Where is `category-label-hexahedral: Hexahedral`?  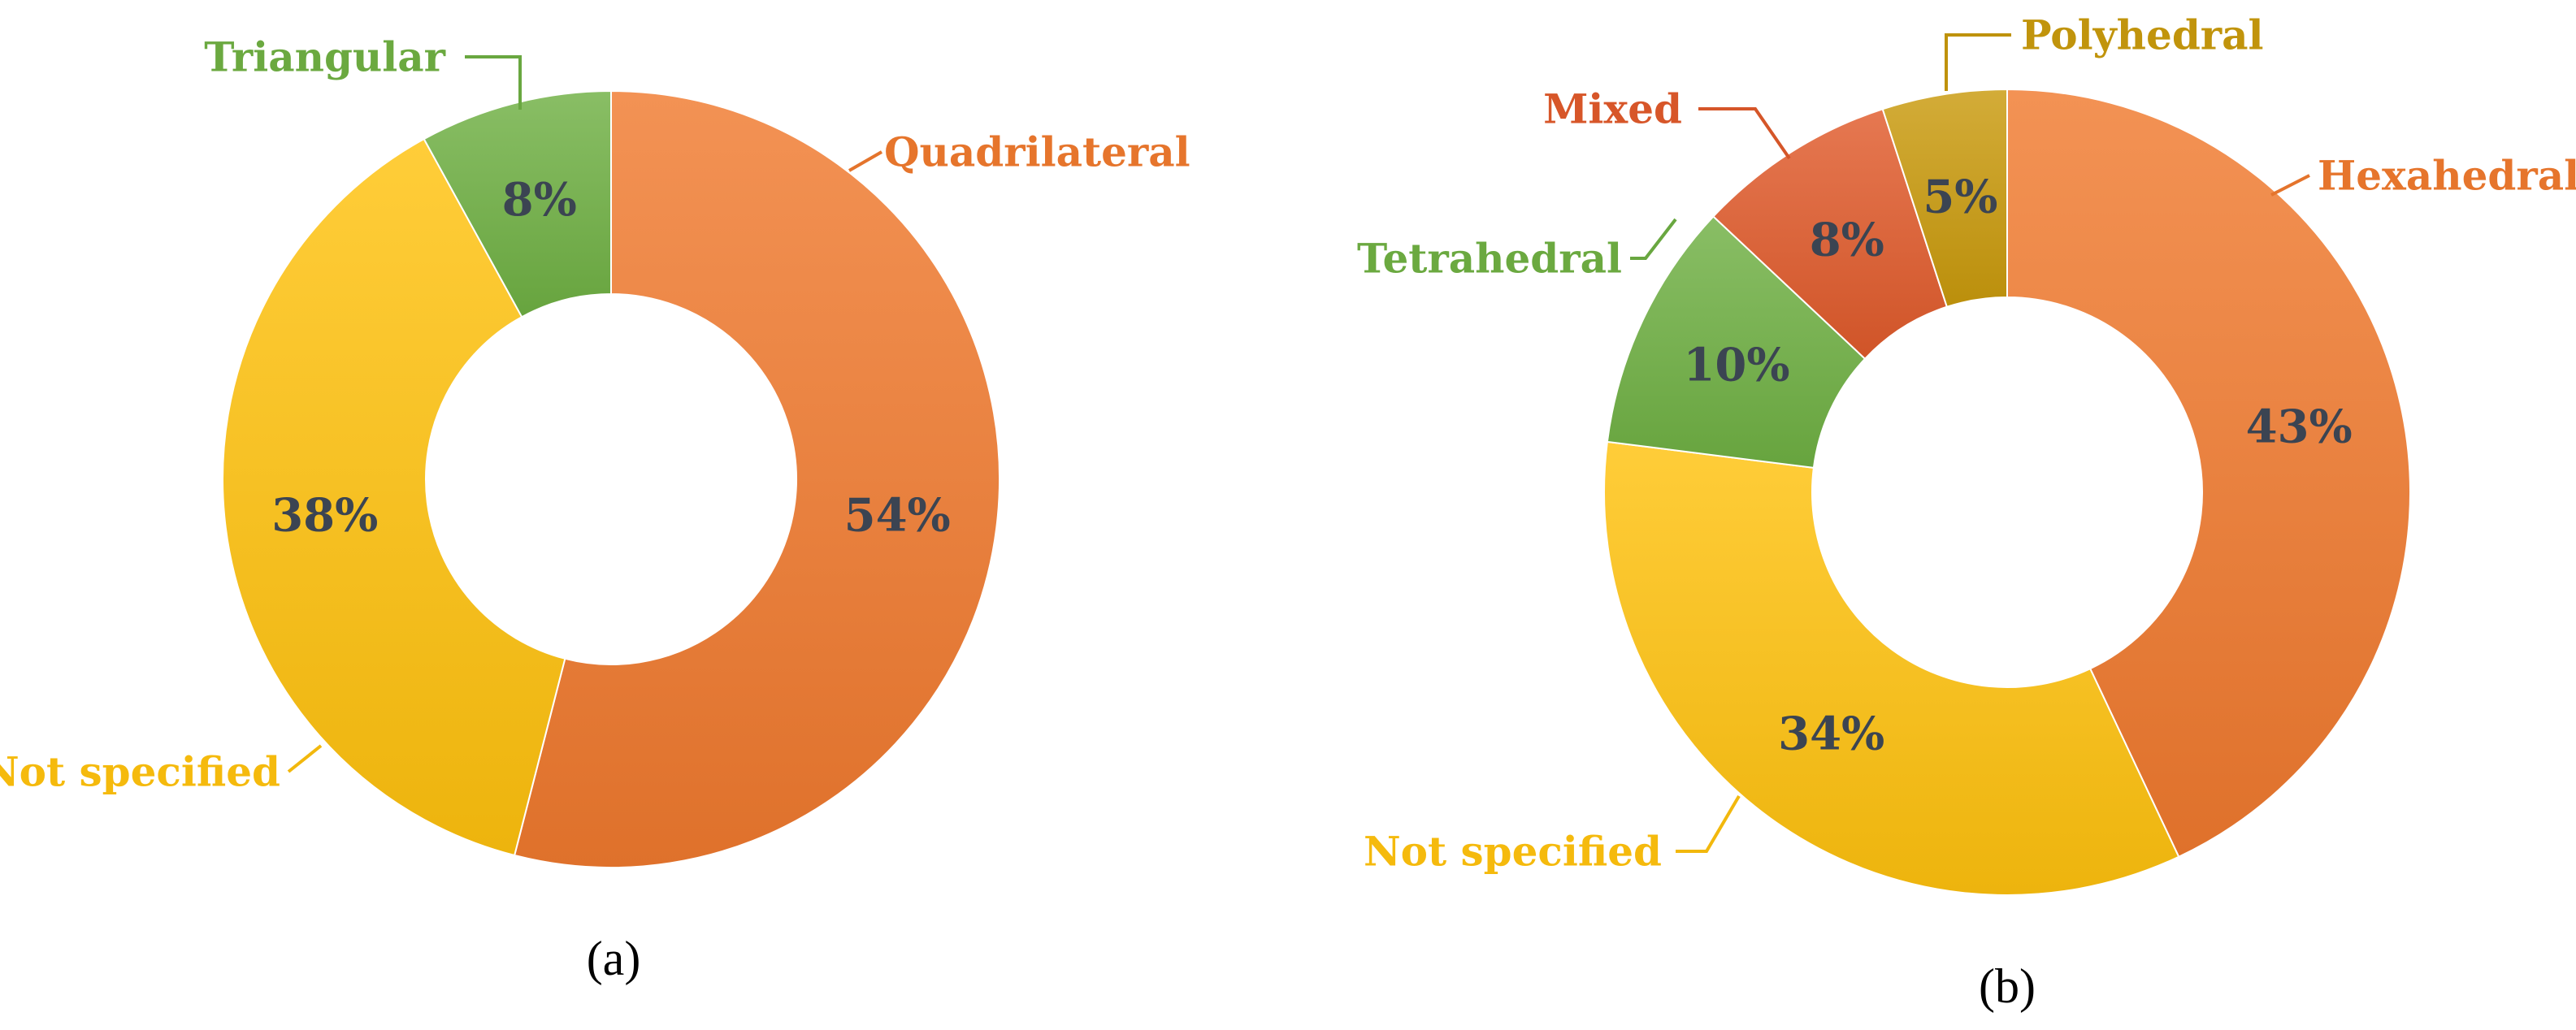 category-label-hexahedral: Hexahedral is located at coordinates (2447, 176).